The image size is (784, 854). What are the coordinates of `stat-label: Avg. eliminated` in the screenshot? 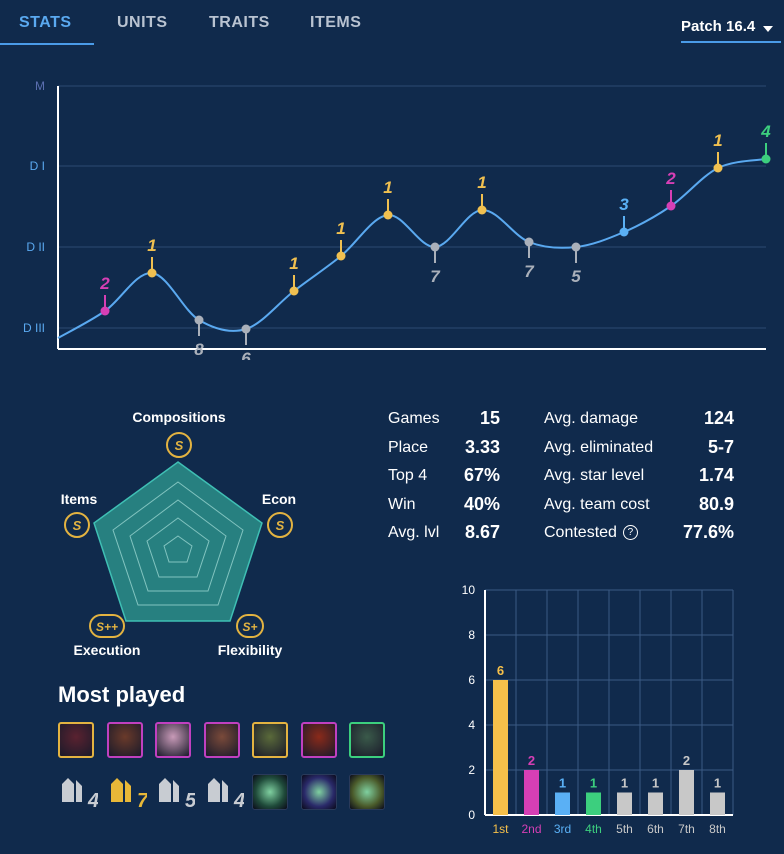 It's located at (599, 447).